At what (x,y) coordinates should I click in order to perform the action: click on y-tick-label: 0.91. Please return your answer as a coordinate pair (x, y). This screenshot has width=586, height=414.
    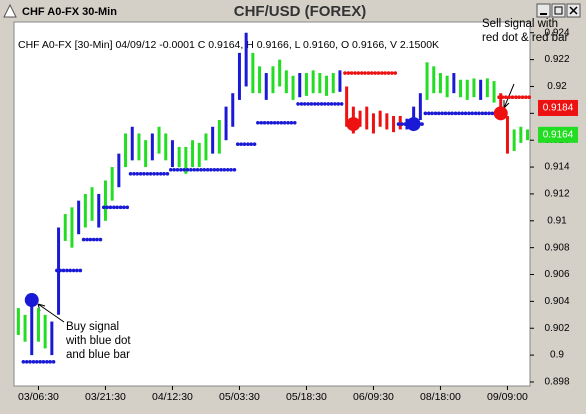
    Looking at the image, I should click on (557, 220).